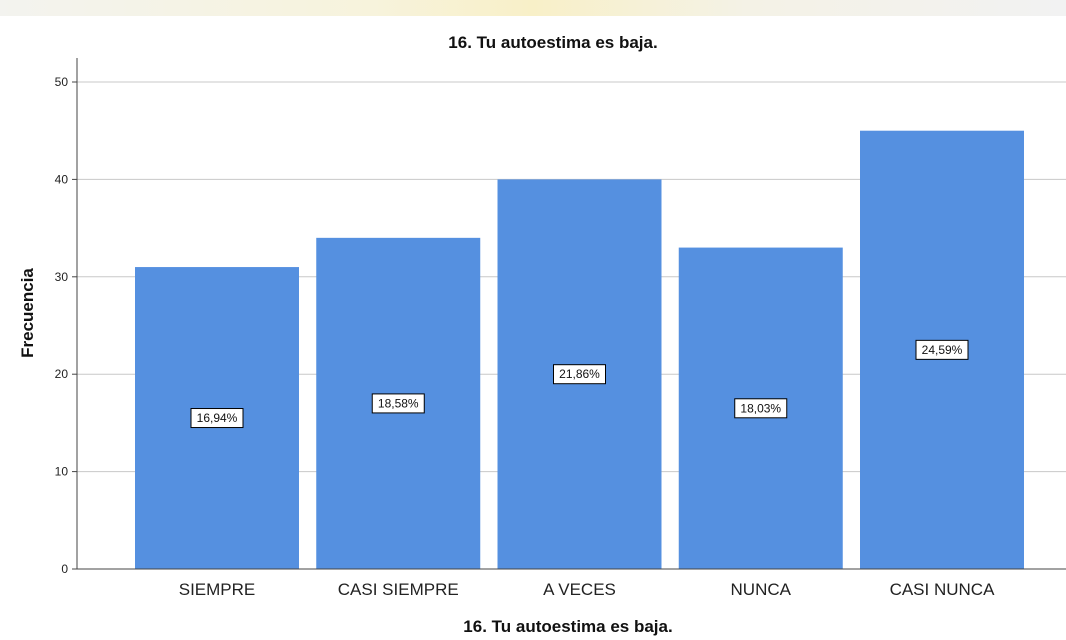 This screenshot has height=640, width=1066. I want to click on data-labels: 16,94% 18,58% 21,86% 18,03% 24,59%, so click(579, 384).